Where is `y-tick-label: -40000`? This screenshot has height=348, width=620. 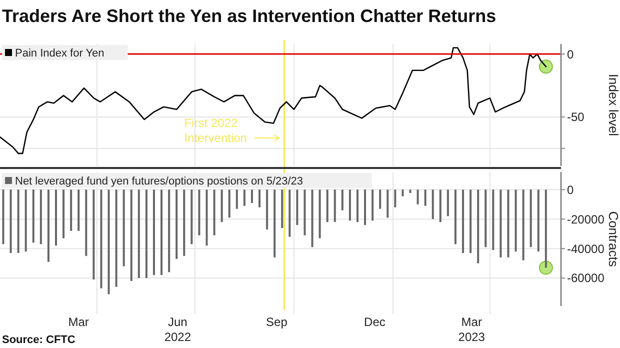 y-tick-label: -40000 is located at coordinates (586, 249).